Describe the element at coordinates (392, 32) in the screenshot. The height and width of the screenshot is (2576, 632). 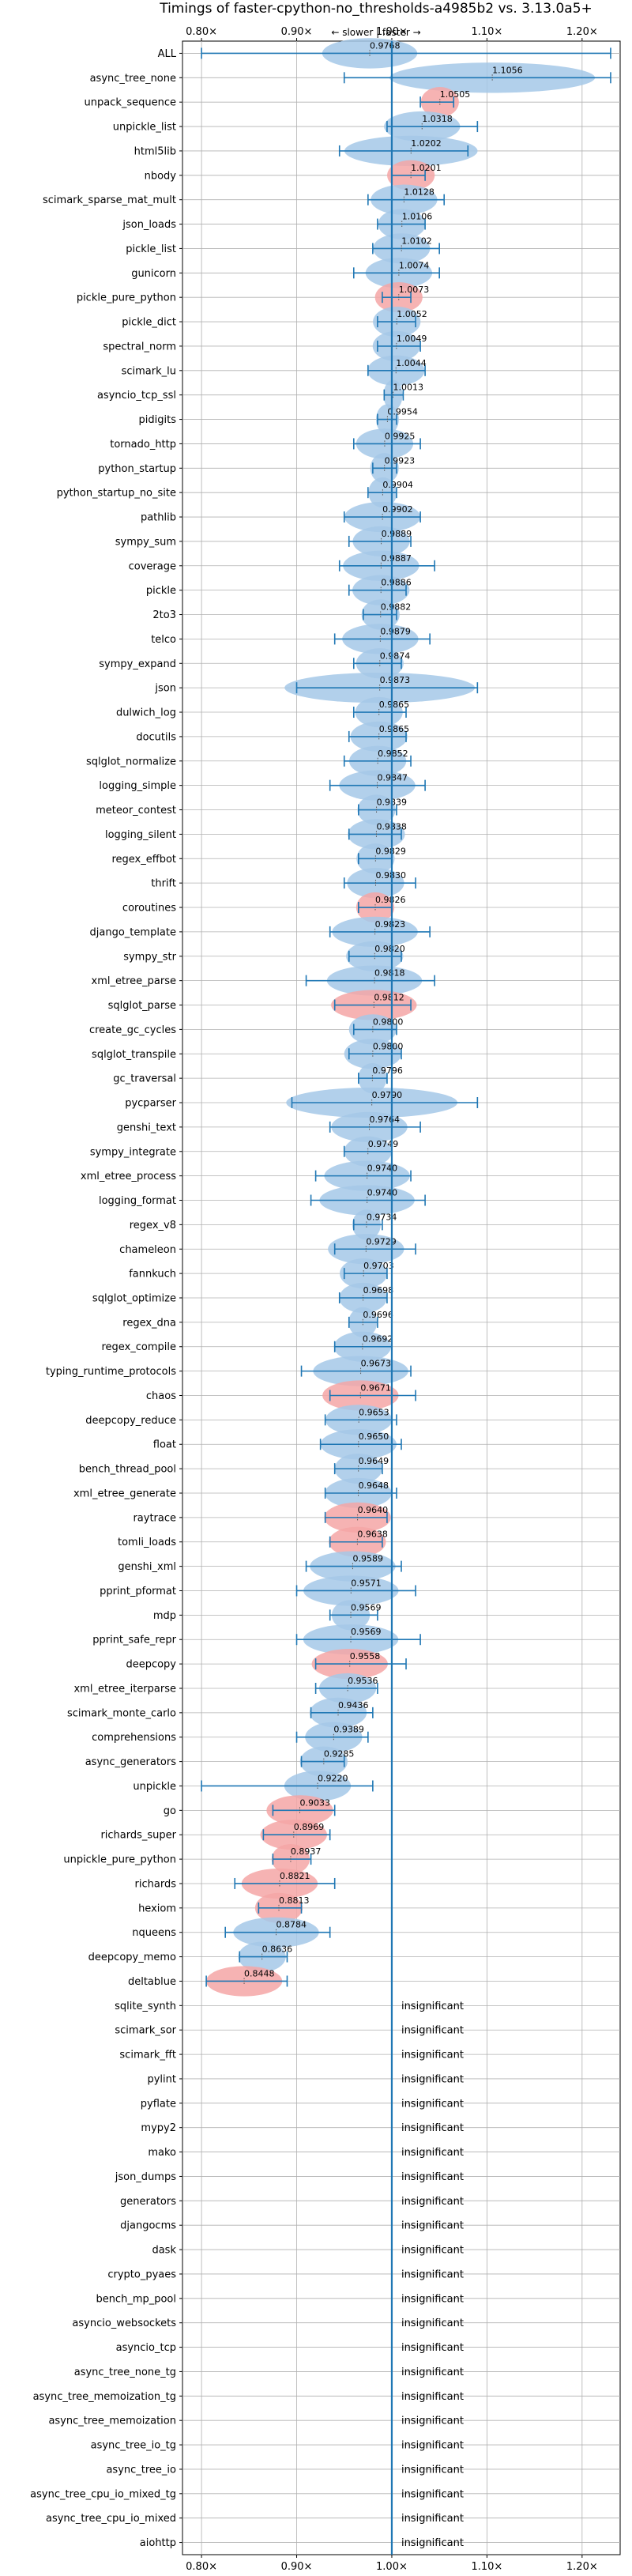
I see `x-tick-label-top: 1.00×` at that location.